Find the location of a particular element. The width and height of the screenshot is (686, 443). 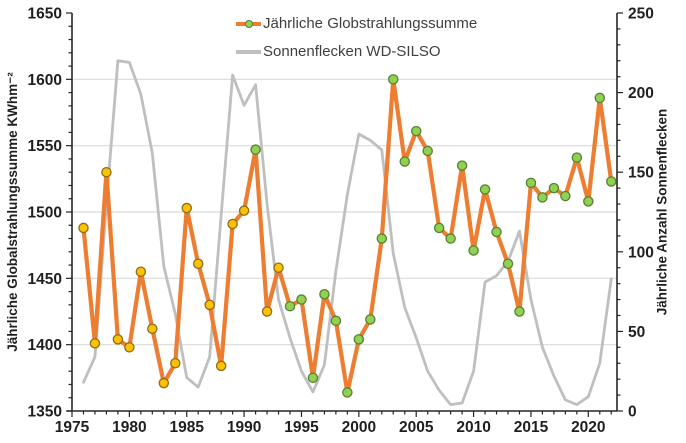

data-point-2016 is located at coordinates (542, 197).